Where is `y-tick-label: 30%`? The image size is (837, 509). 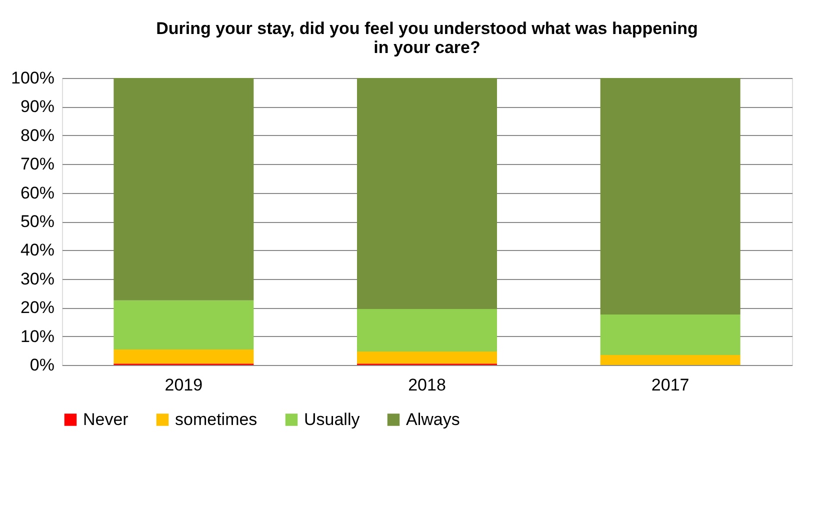 y-tick-label: 30% is located at coordinates (37, 278).